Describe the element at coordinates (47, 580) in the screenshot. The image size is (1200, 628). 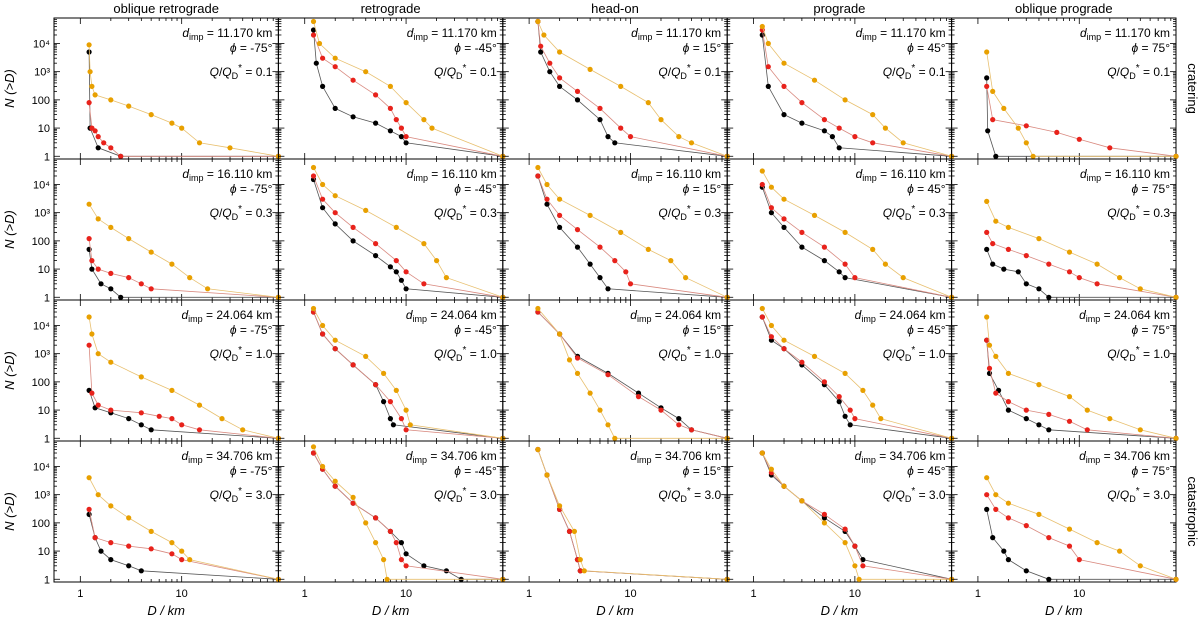
I see `y-tick-label: 1` at that location.